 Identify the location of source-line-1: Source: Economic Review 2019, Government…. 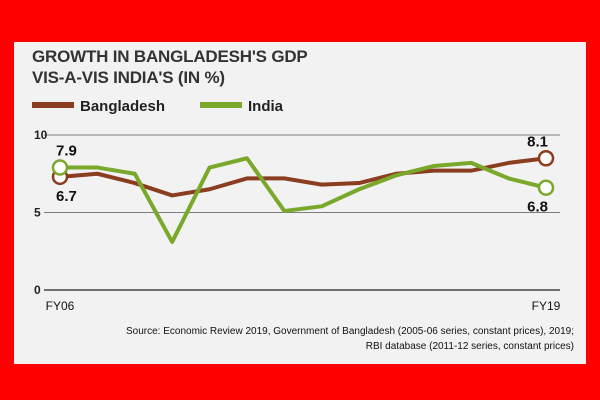
(349, 331).